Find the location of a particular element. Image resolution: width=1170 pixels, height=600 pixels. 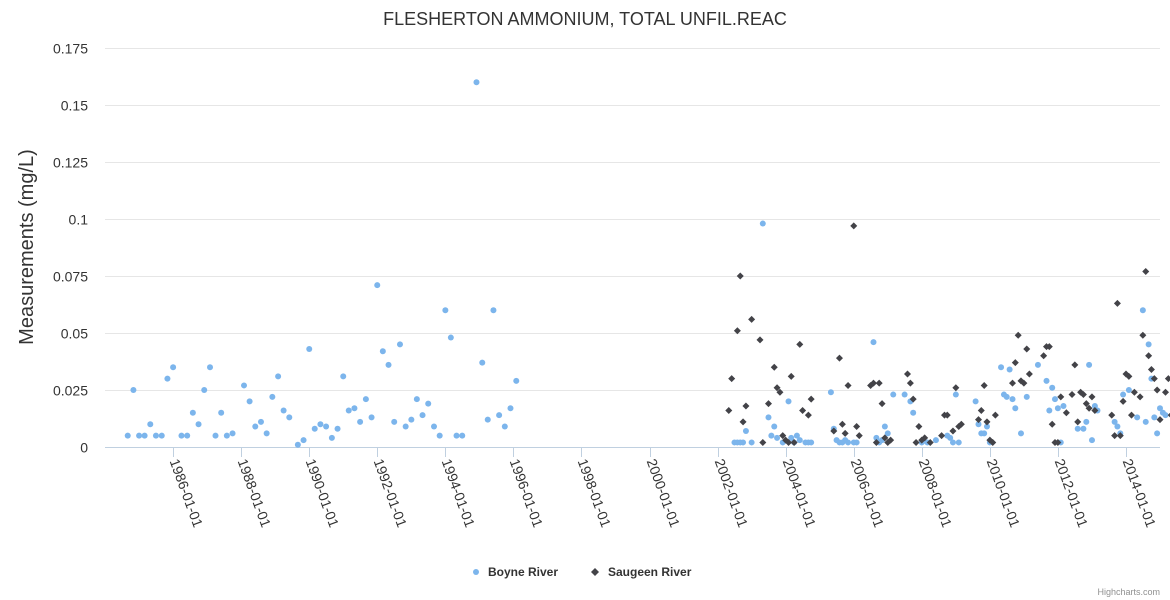

credits-link: Highcharts.com is located at coordinates (1128, 592).